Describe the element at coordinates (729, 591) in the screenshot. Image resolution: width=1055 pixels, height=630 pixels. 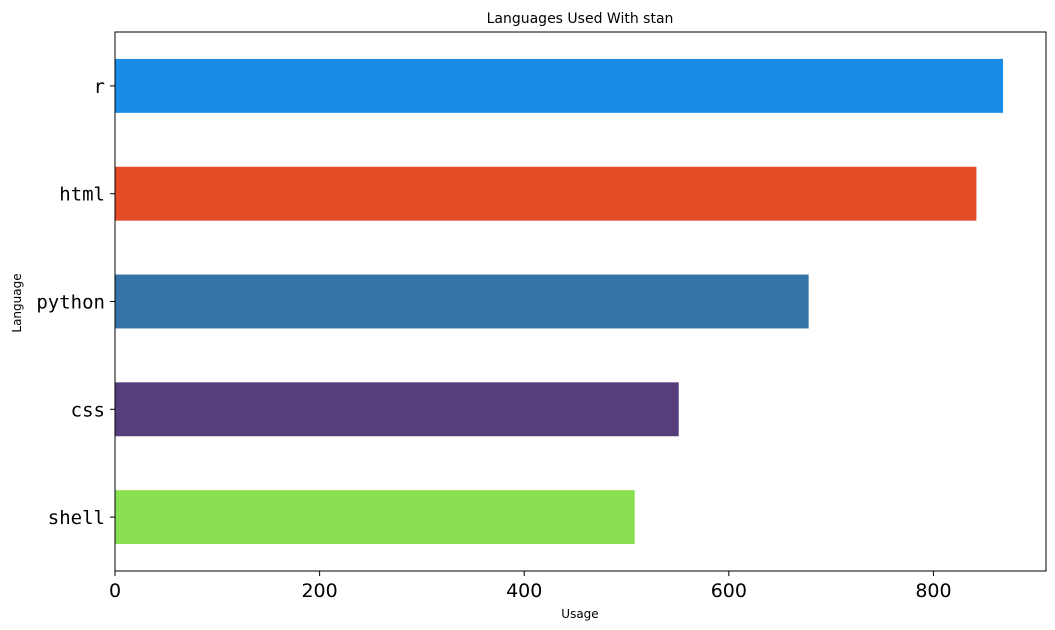
I see `x-tick-label-600: 600` at that location.